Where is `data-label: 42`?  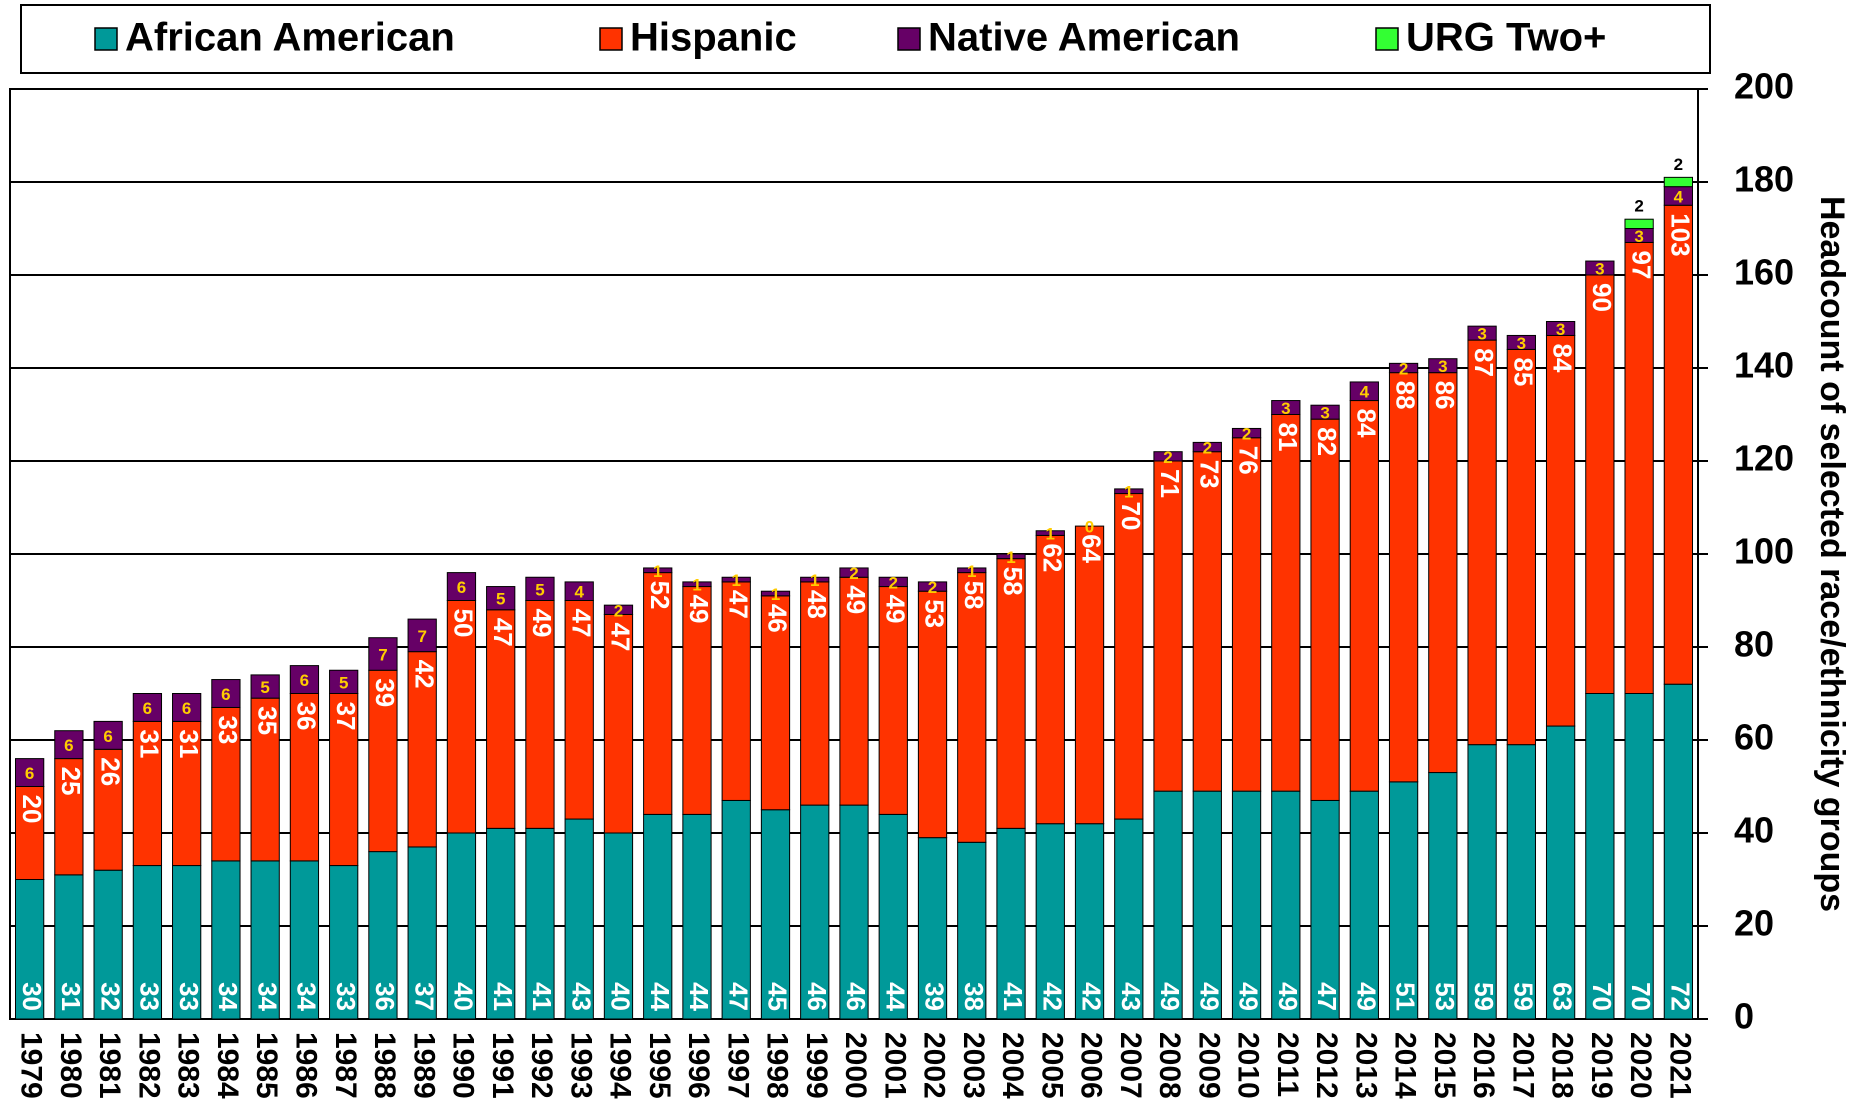 data-label: 42 is located at coordinates (1092, 996).